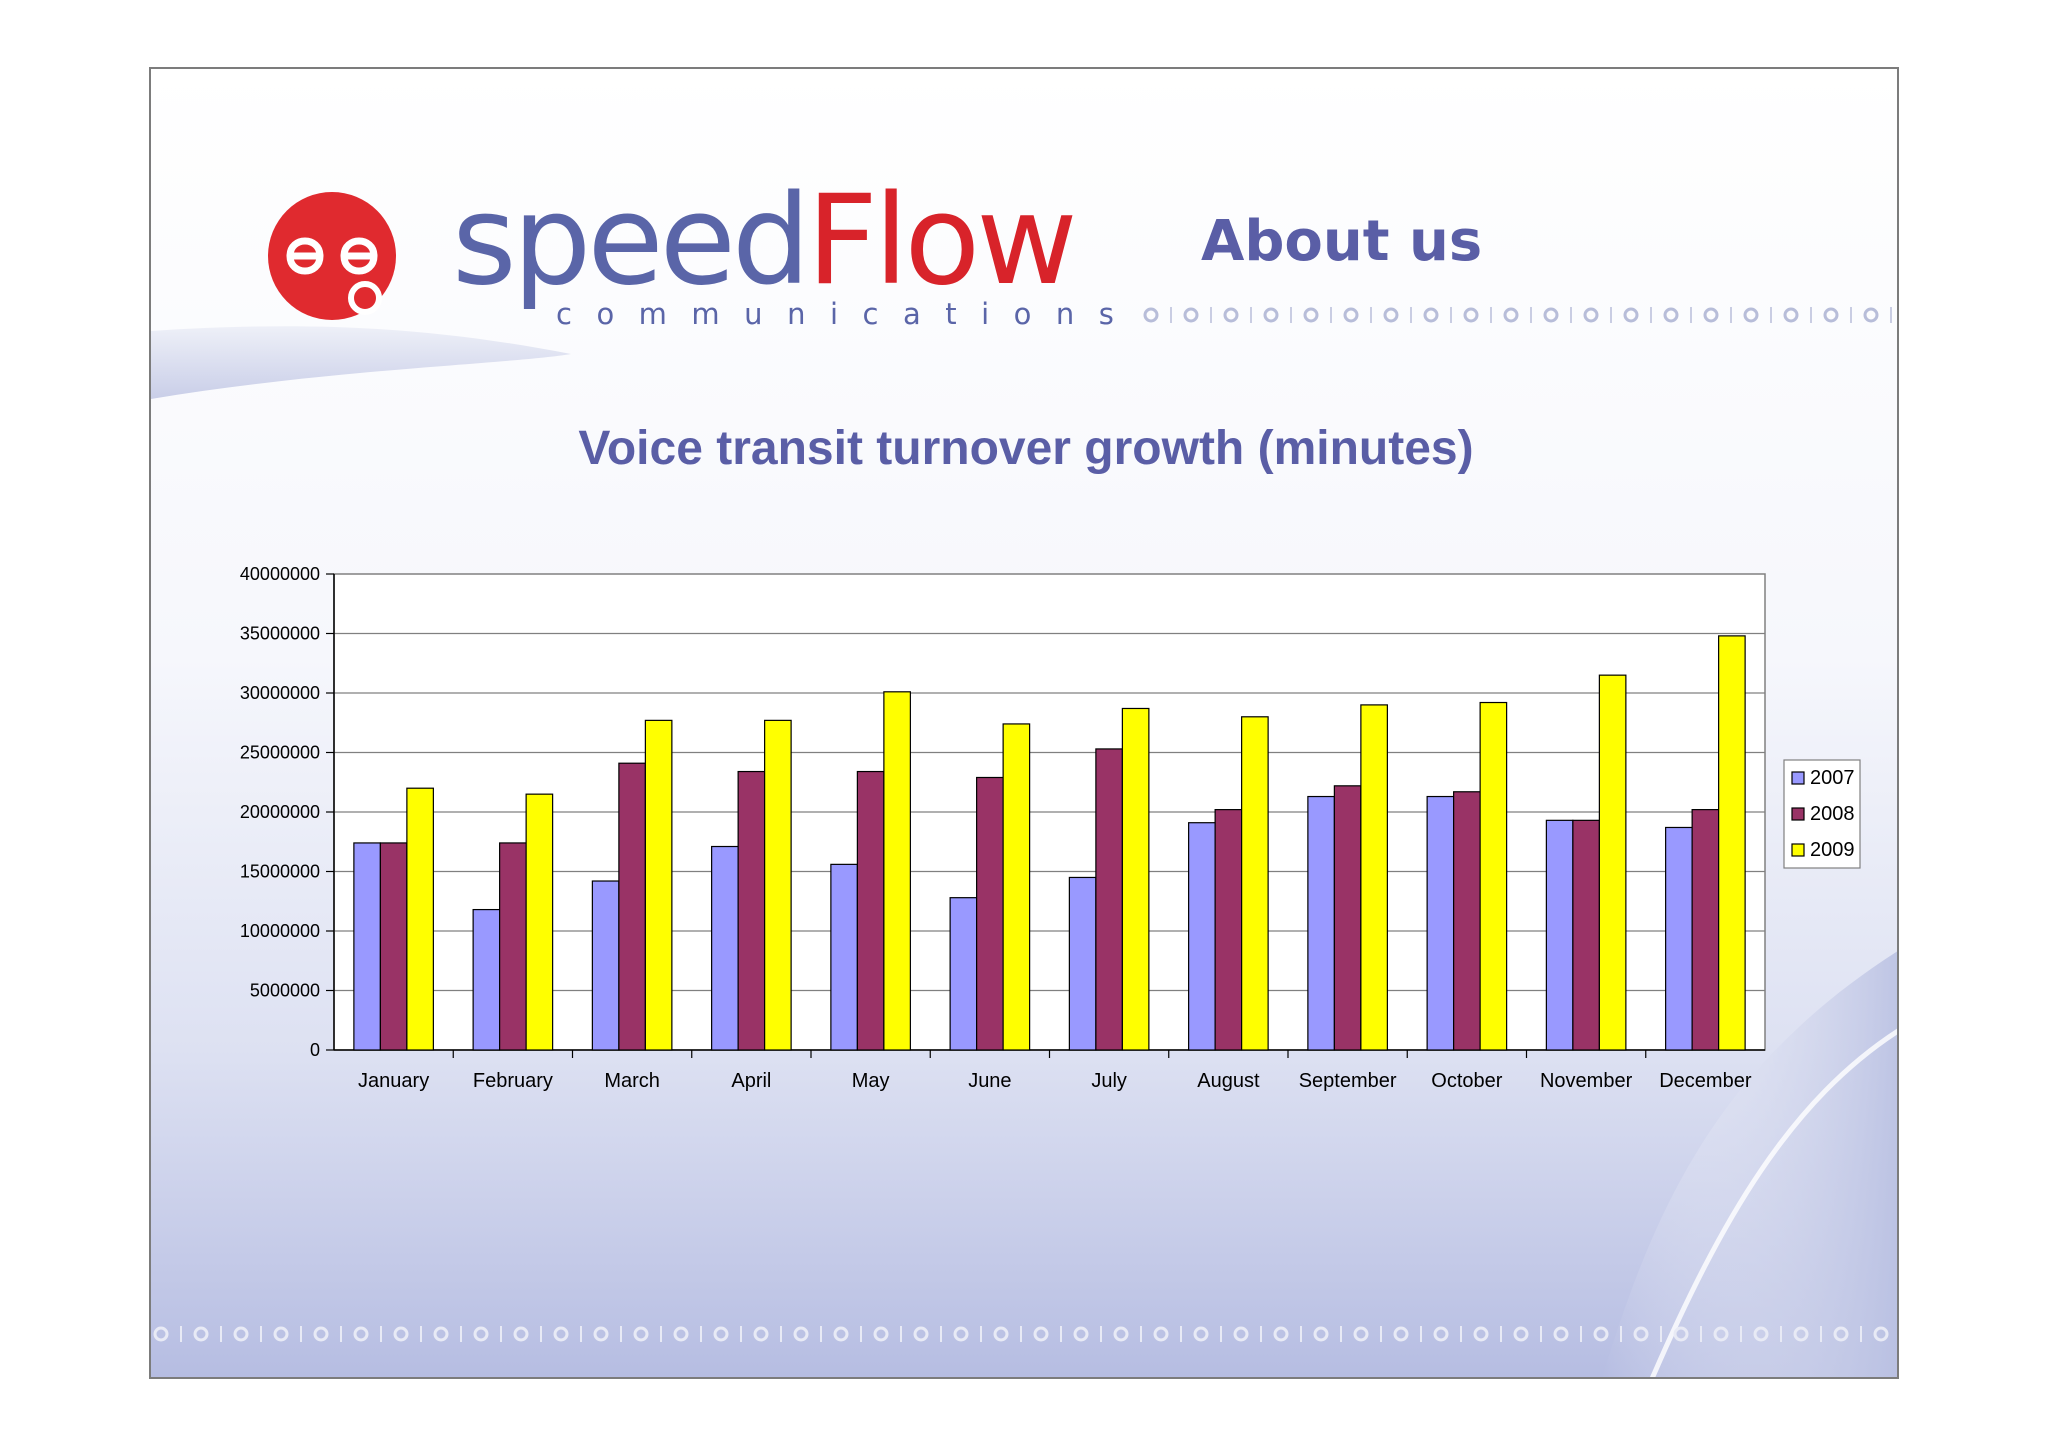 Image resolution: width=2048 pixels, height=1448 pixels. What do you see at coordinates (751, 1081) in the screenshot?
I see `x-tick-label: April` at bounding box center [751, 1081].